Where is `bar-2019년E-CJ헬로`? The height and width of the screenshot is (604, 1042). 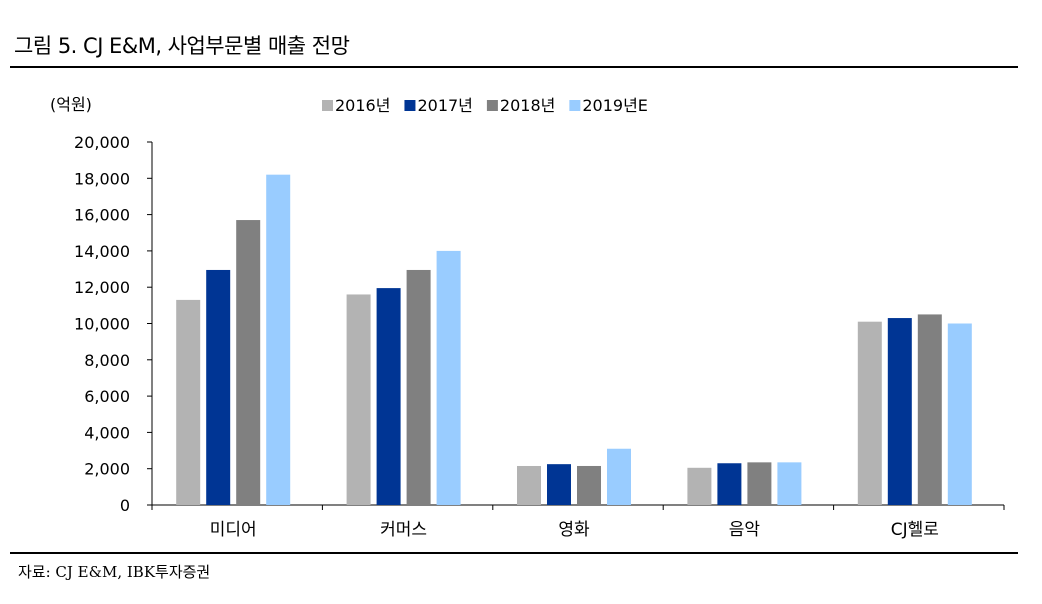 bar-2019년E-CJ헬로 is located at coordinates (959, 414).